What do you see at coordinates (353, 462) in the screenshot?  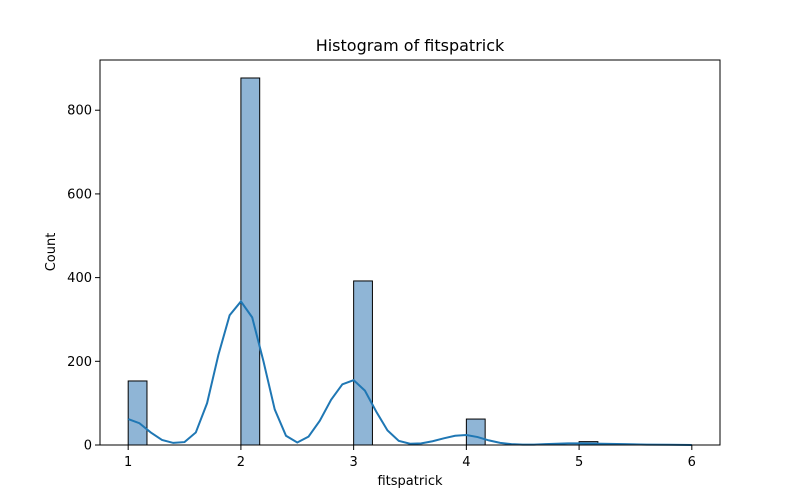 I see `x-tick-label: 3` at bounding box center [353, 462].